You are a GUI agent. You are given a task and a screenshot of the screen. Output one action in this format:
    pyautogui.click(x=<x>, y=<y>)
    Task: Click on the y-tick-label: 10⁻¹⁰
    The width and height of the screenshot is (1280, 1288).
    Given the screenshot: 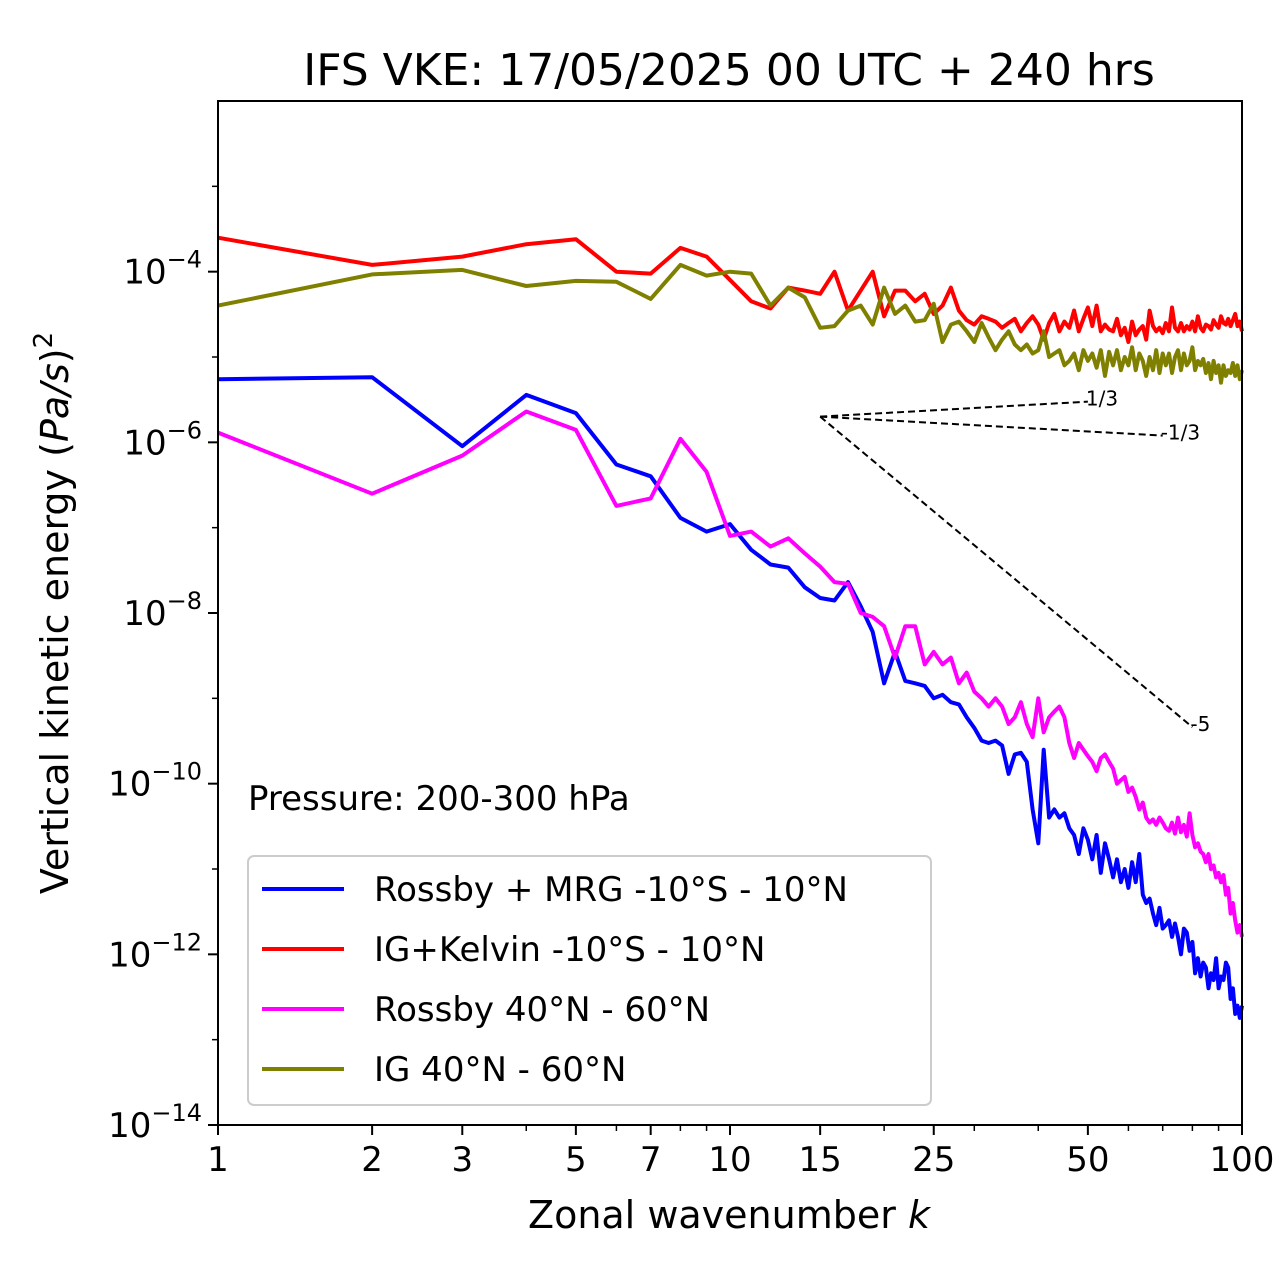 What is the action you would take?
    pyautogui.click(x=155, y=781)
    